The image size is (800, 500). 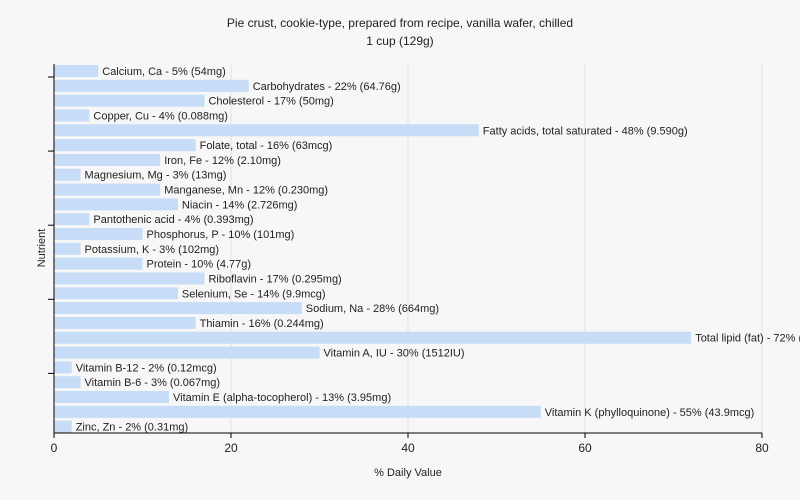 I want to click on bar-label: Iron, Fe - 12% (2.10mg), so click(x=222, y=161).